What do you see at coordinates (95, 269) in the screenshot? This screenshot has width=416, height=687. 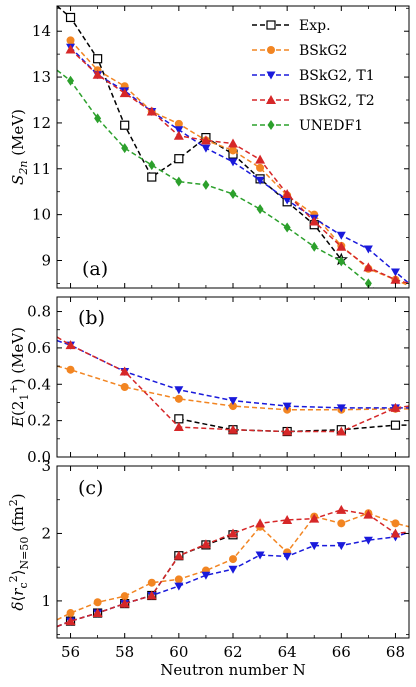 I see `panel-a-label: (a)` at bounding box center [95, 269].